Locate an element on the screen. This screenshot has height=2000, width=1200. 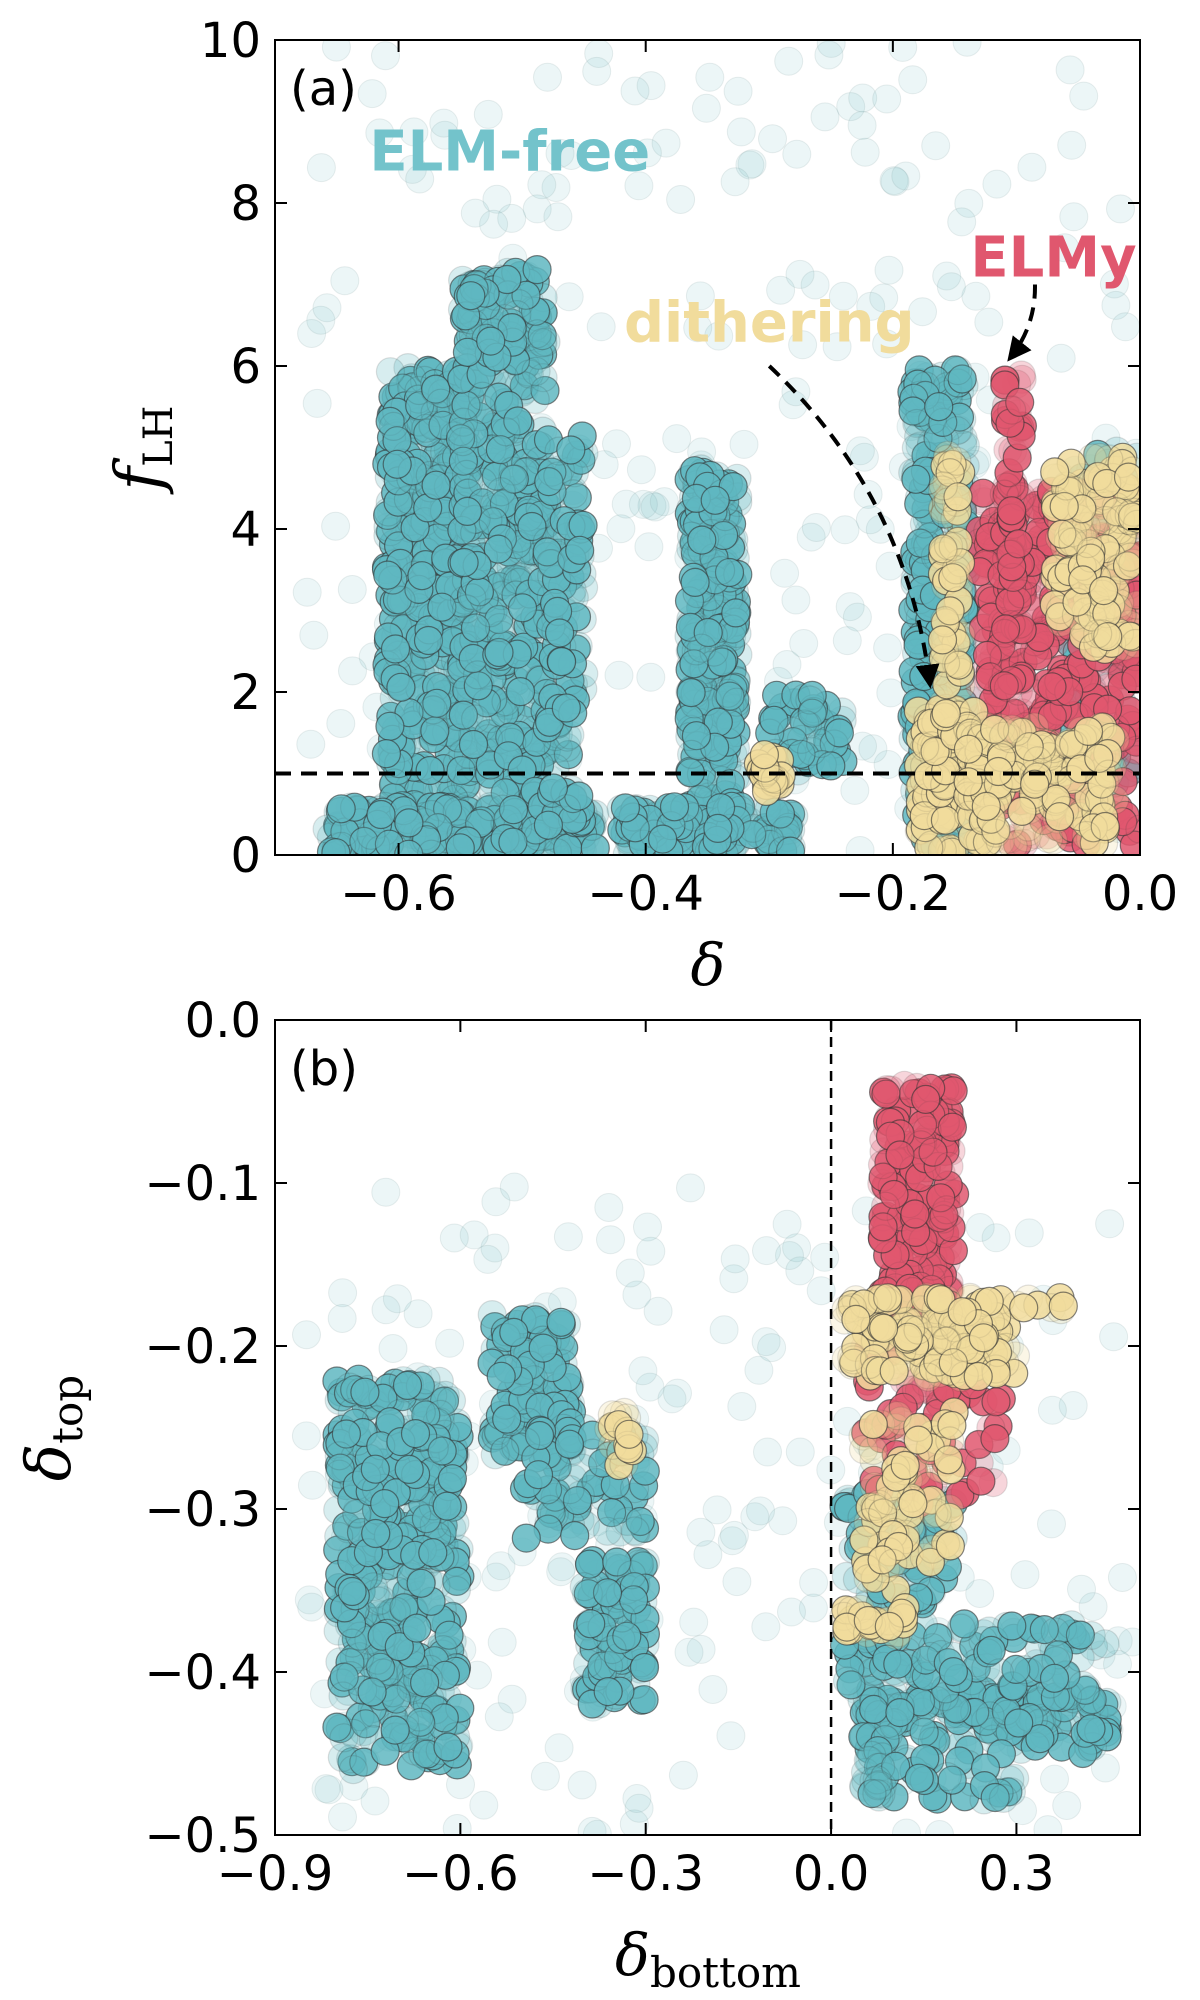
annotation-dithering: dithering is located at coordinates (769, 323).